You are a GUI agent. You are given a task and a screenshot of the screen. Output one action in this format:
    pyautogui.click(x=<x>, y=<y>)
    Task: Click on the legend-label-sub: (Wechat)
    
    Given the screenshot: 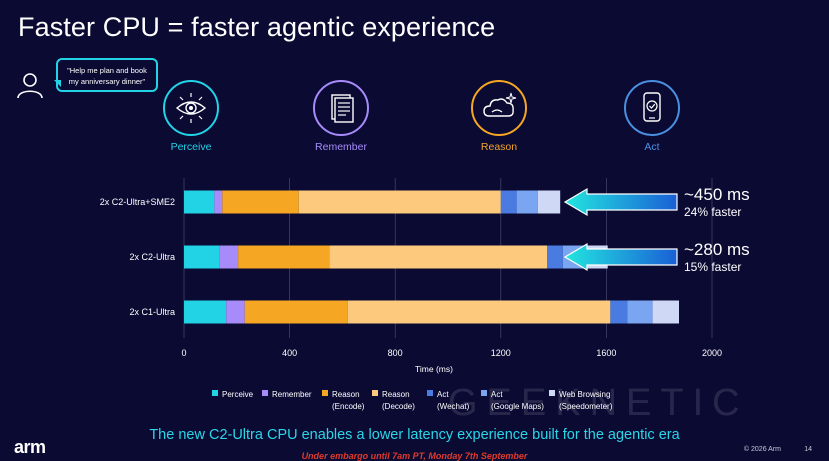 What is the action you would take?
    pyautogui.click(x=453, y=406)
    